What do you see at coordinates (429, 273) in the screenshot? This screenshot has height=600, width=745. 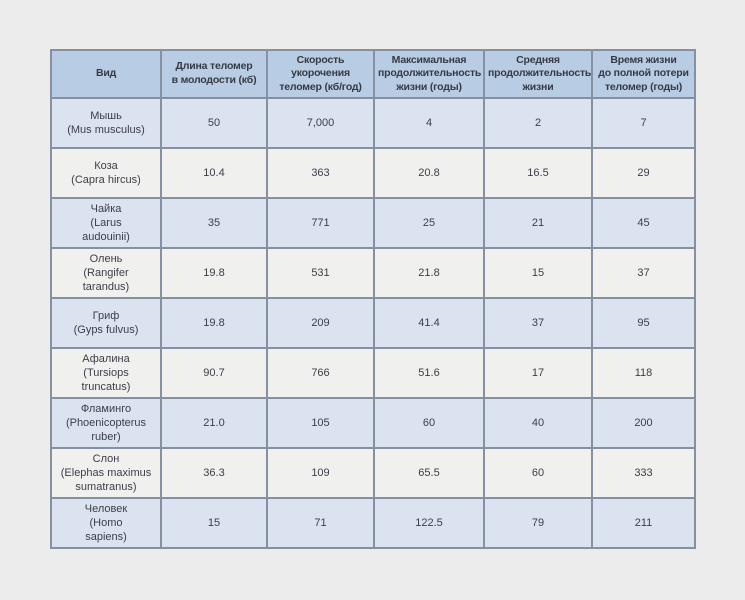 I see `value-cell: 21.8` at bounding box center [429, 273].